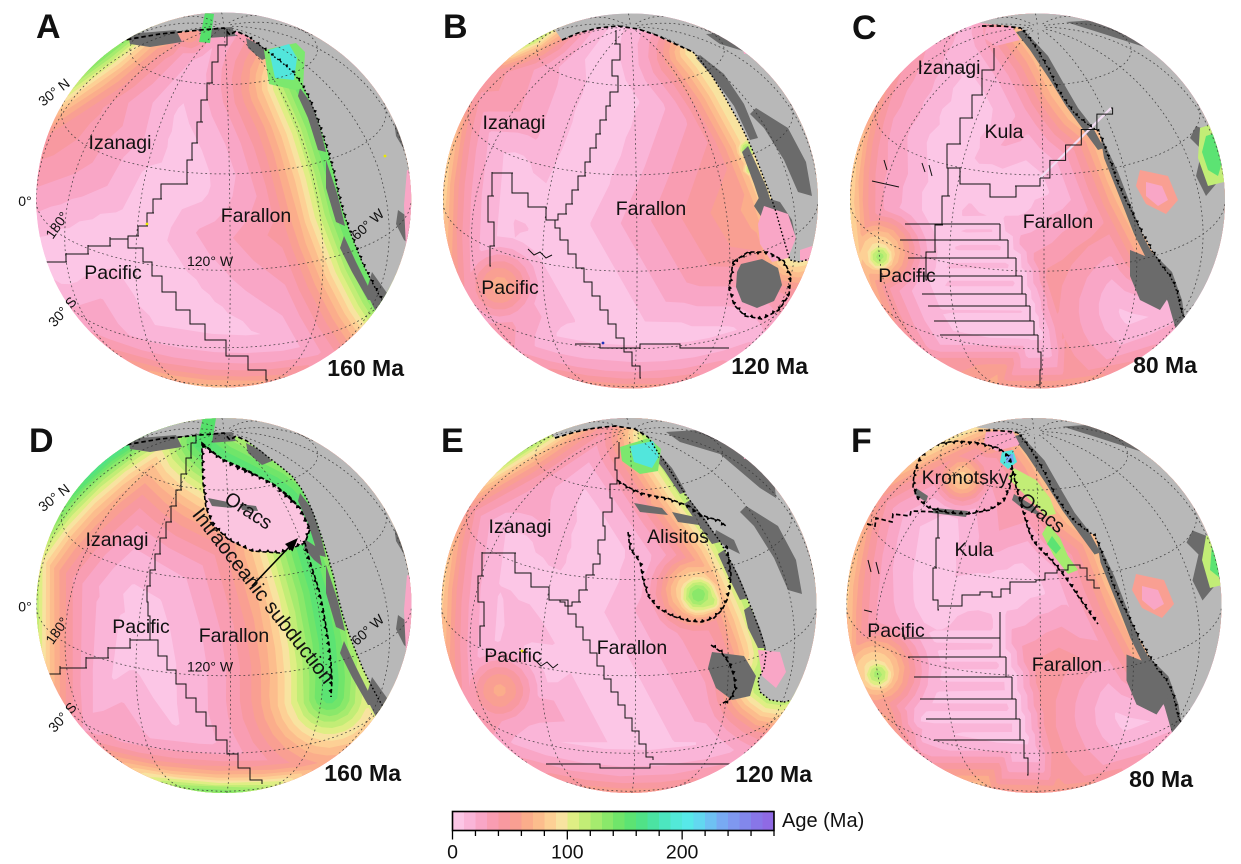 This screenshot has height=864, width=1241. Describe the element at coordinates (513, 656) in the screenshot. I see `plate-label-pacific-e: Pacific` at that location.